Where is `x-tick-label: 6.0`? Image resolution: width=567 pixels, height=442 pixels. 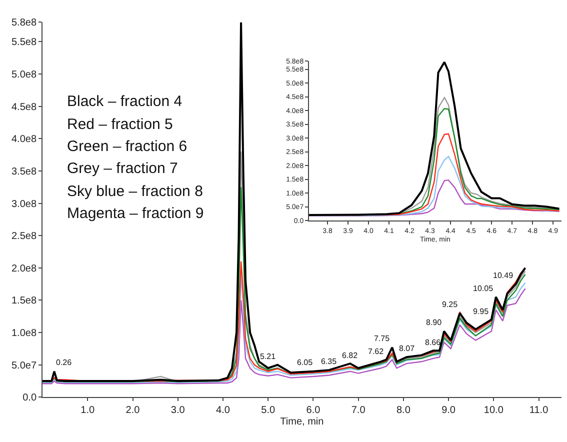 x-tick-label: 6.0 is located at coordinates (313, 410).